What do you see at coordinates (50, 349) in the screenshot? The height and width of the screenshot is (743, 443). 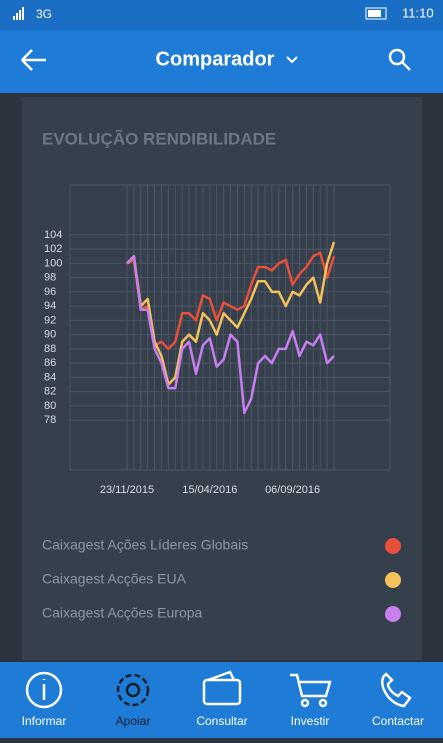 I see `y-tick-label: 88` at bounding box center [50, 349].